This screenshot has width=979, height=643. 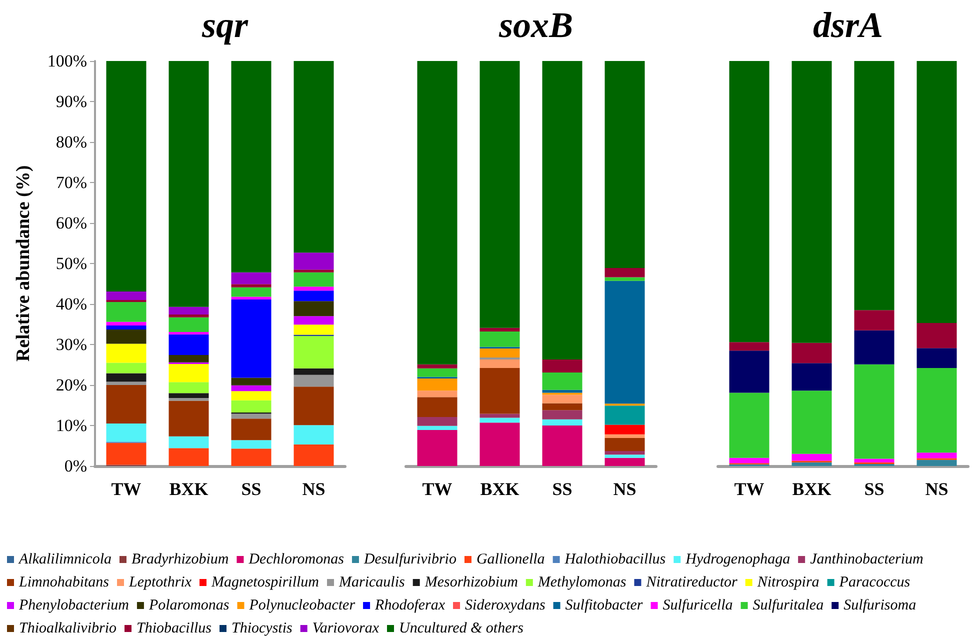 What do you see at coordinates (23, 263) in the screenshot?
I see `y-axis-title: Relative abundance (%)` at bounding box center [23, 263].